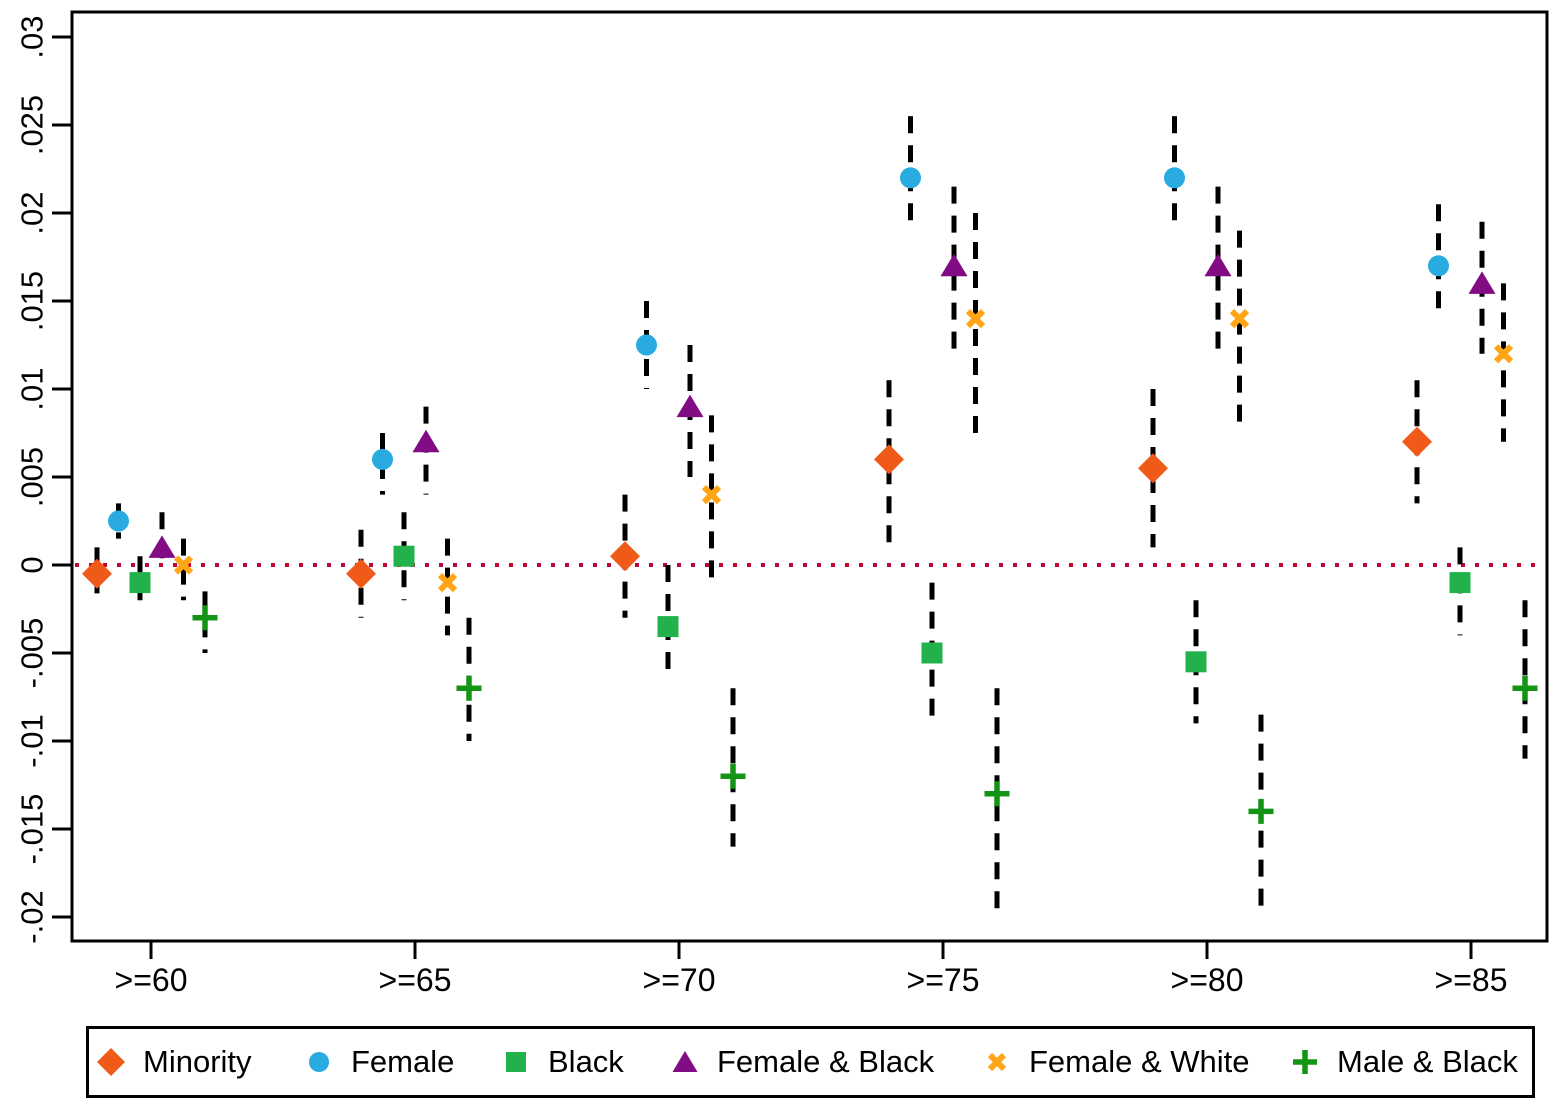  I want to click on legend-item-female-white: Female & White, so click(1114, 1062).